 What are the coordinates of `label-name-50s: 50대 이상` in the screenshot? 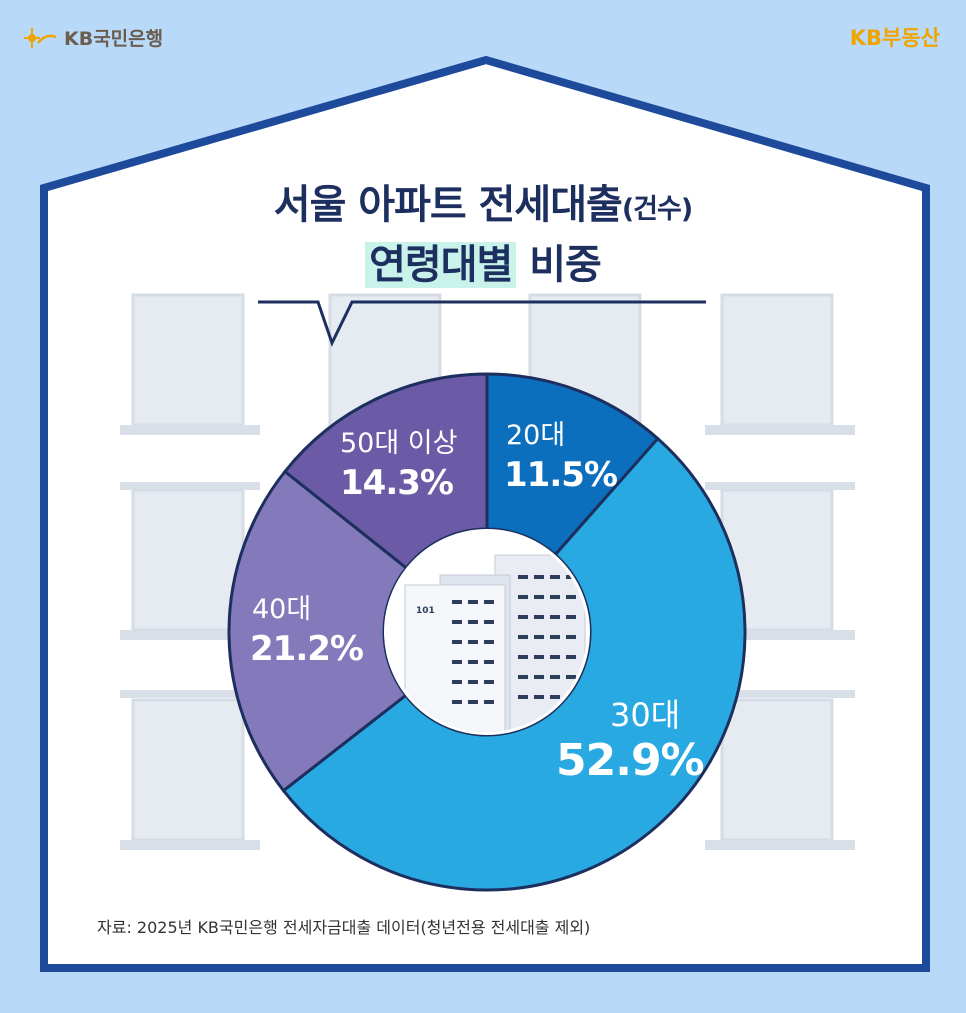 It's located at (398, 443).